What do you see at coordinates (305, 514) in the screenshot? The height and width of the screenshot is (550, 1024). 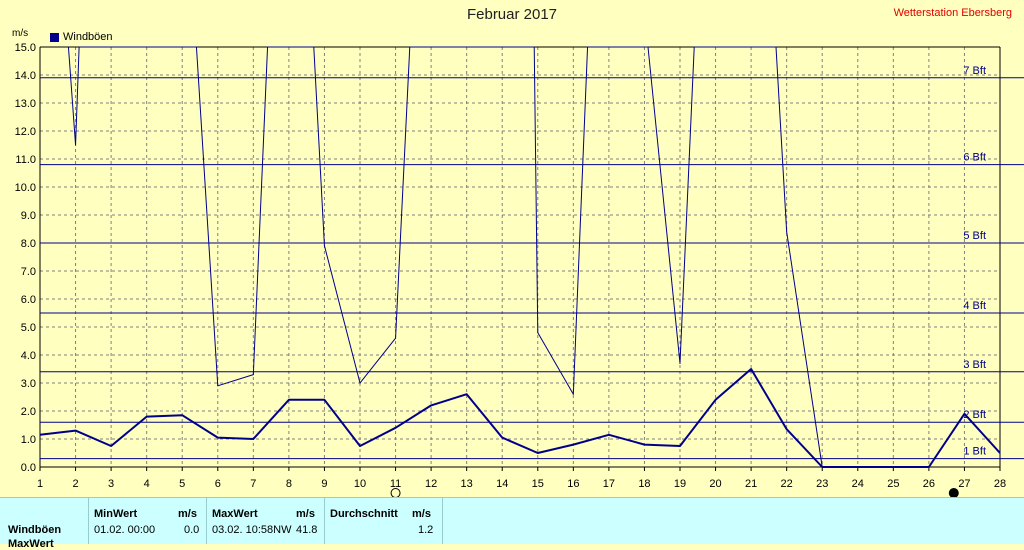 I see `max-unit: m/s` at bounding box center [305, 514].